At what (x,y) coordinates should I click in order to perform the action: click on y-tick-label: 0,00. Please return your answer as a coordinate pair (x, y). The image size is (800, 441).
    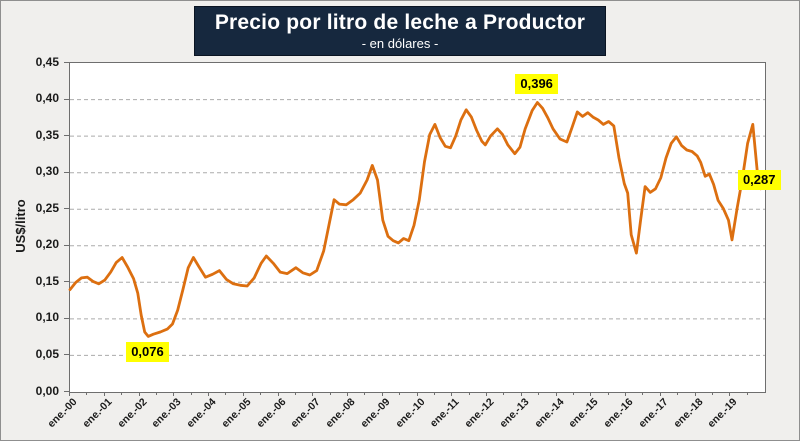
    Looking at the image, I should click on (47, 390).